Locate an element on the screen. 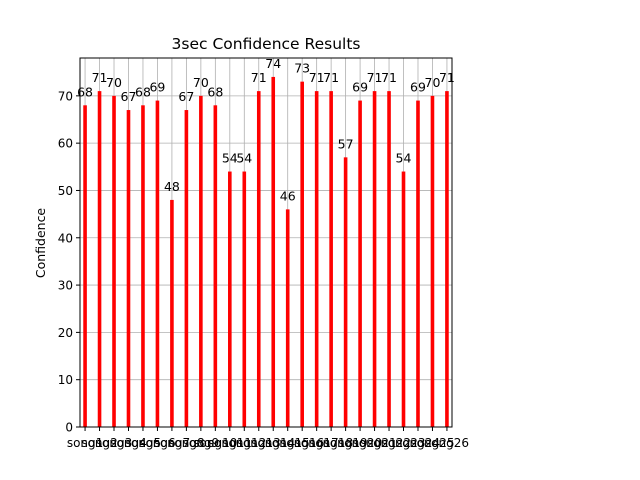  bar-song8 is located at coordinates (186, 269).